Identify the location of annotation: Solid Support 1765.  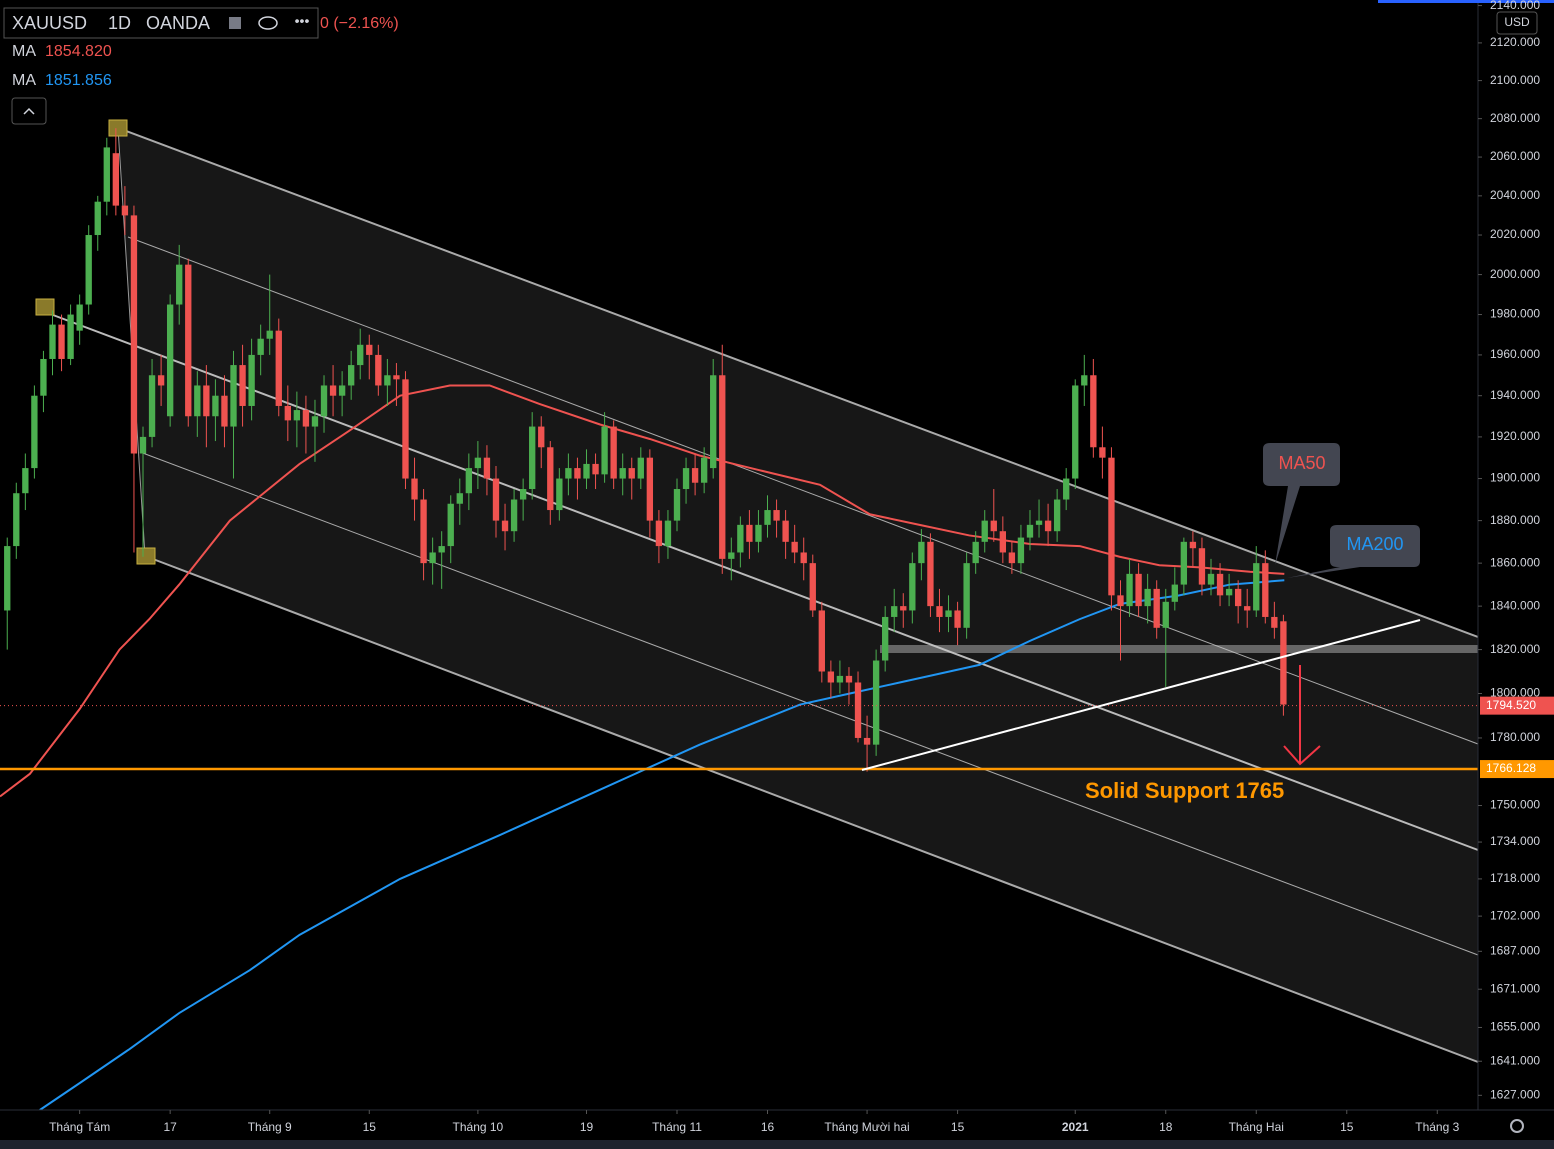
(1184, 790).